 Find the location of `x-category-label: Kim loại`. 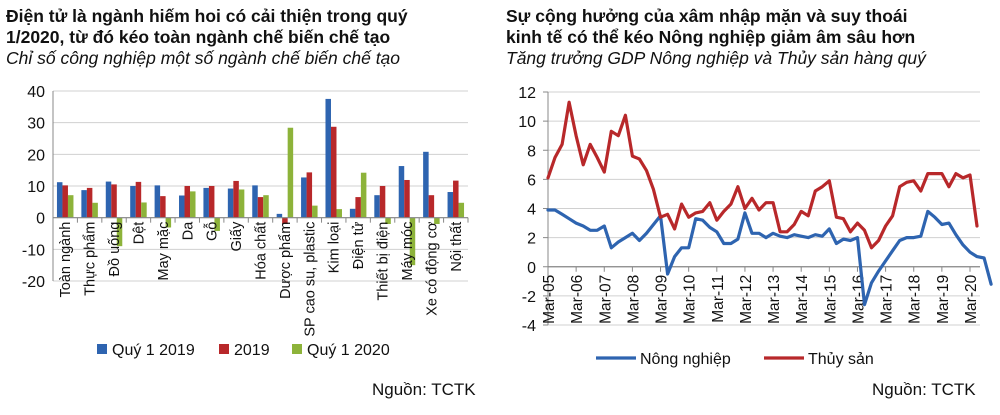

x-category-label: Kim loại is located at coordinates (335, 248).